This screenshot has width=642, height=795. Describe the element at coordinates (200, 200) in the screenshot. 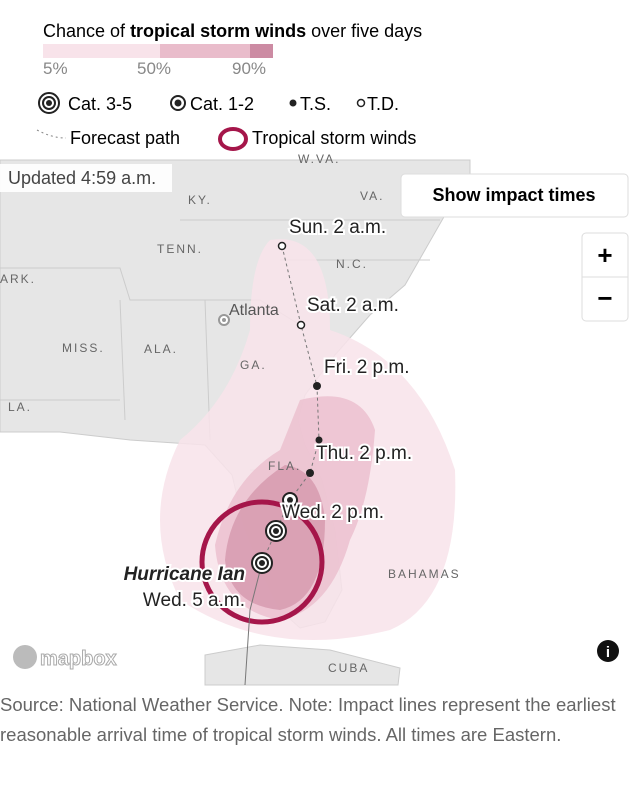

I see `place-label: KY.` at that location.